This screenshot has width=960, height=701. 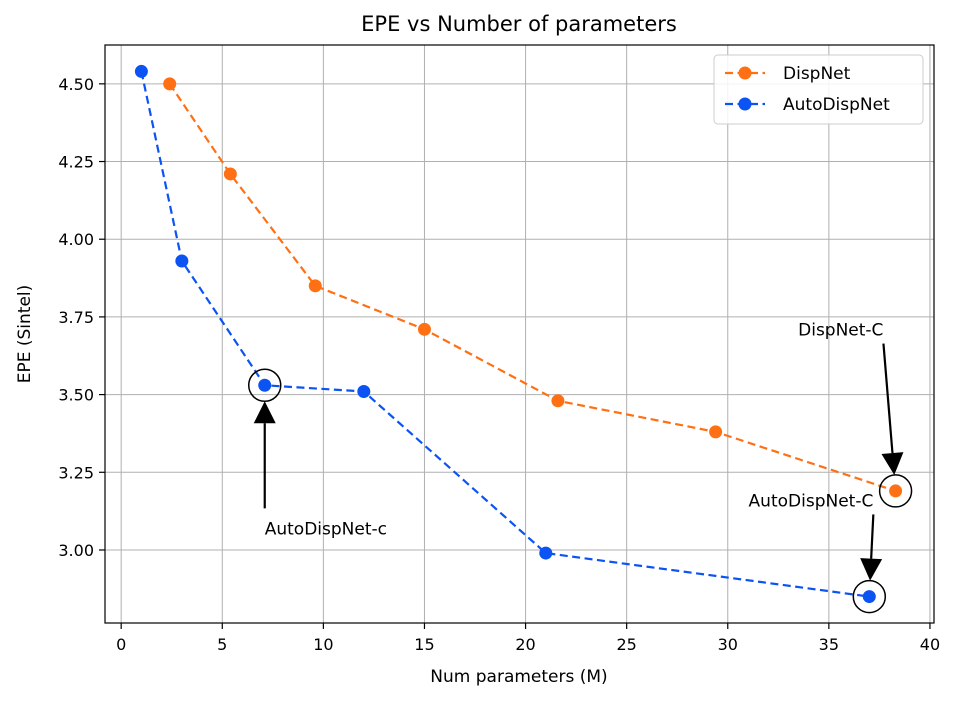 I want to click on annotation: AutoDispNet-C, so click(x=818, y=552).